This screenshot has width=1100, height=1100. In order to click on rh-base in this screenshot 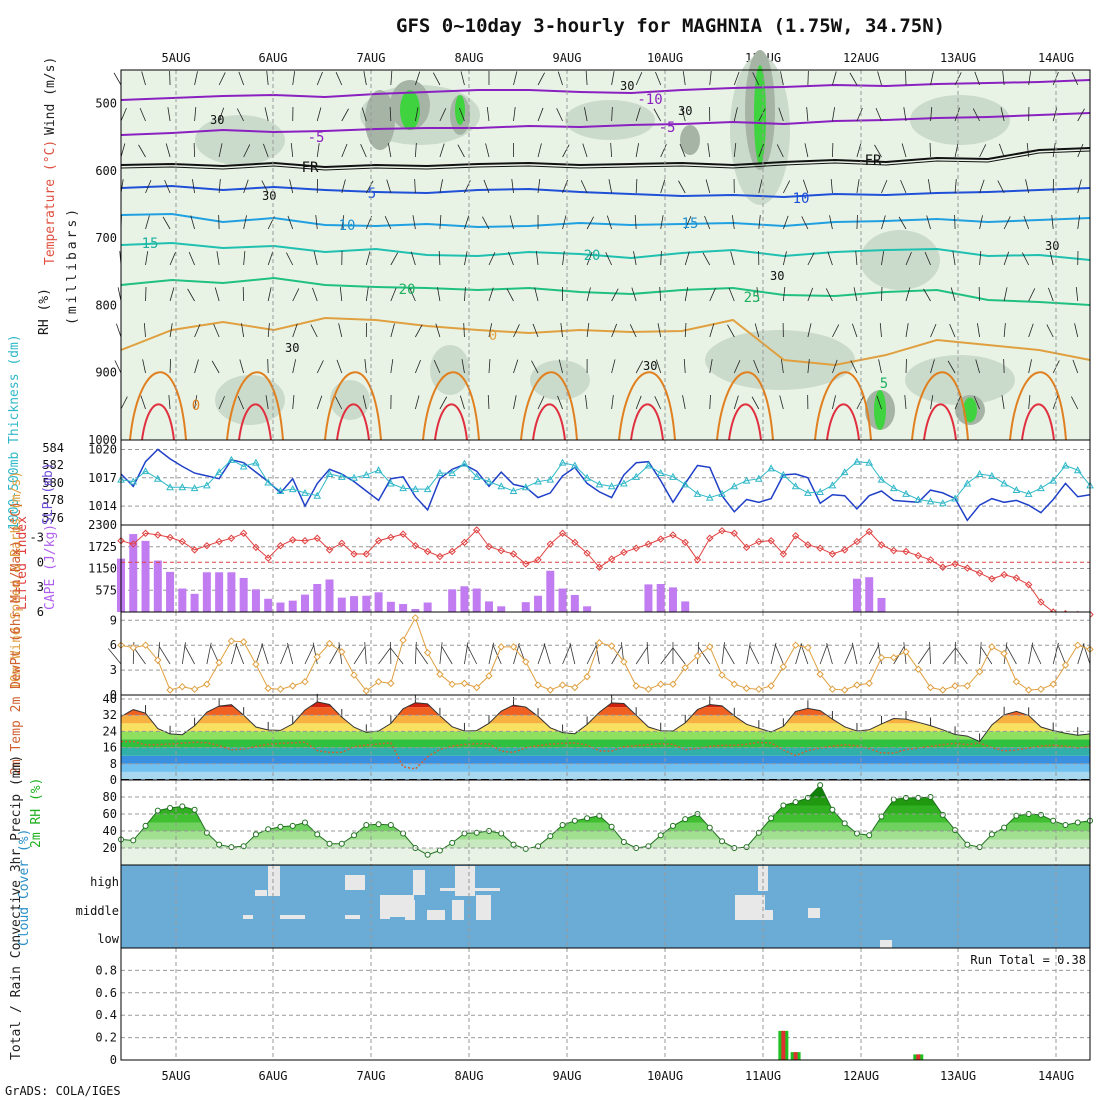, I will do `click(605, 856)`.